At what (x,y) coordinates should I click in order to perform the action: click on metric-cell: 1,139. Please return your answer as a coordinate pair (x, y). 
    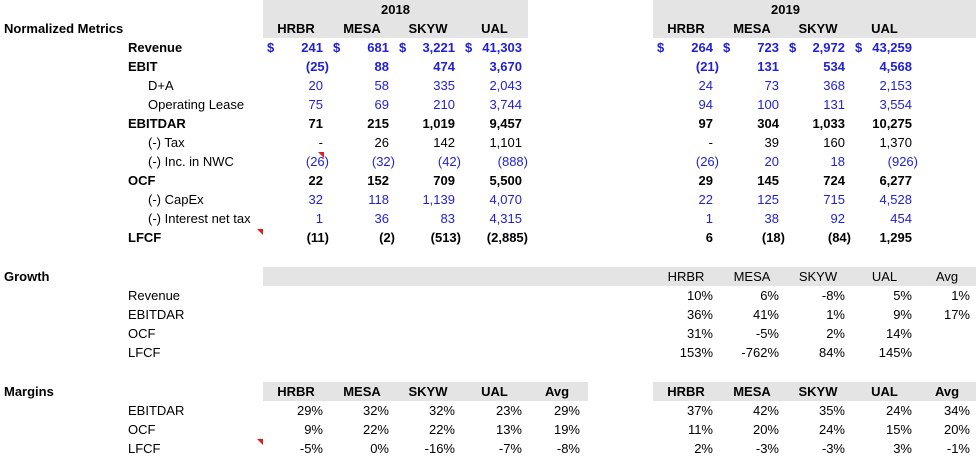
    Looking at the image, I should click on (438, 199).